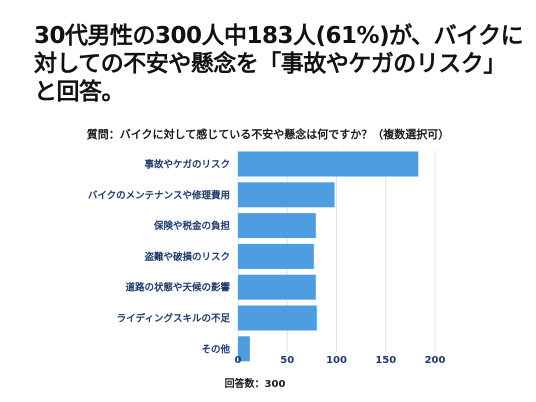 This screenshot has width=536, height=402. Describe the element at coordinates (385, 360) in the screenshot. I see `x-tick-label: 150` at that location.